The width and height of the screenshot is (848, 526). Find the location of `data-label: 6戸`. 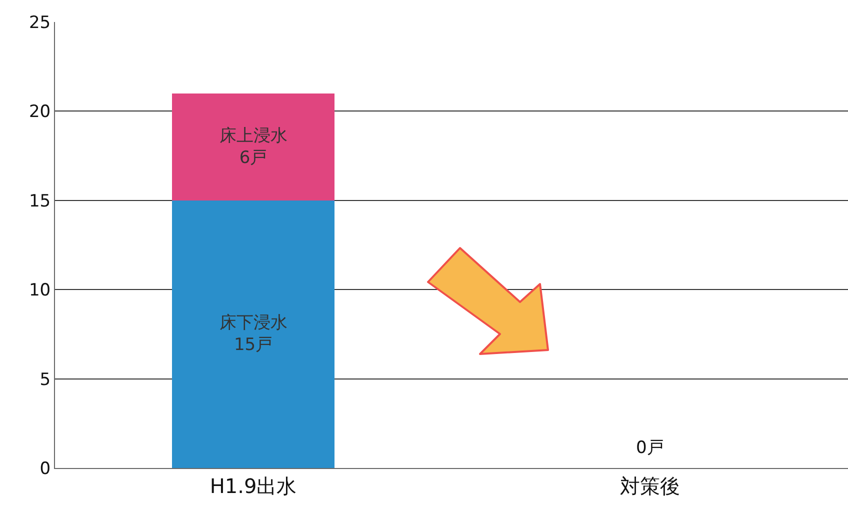

data-label: 6戸 is located at coordinates (253, 158).